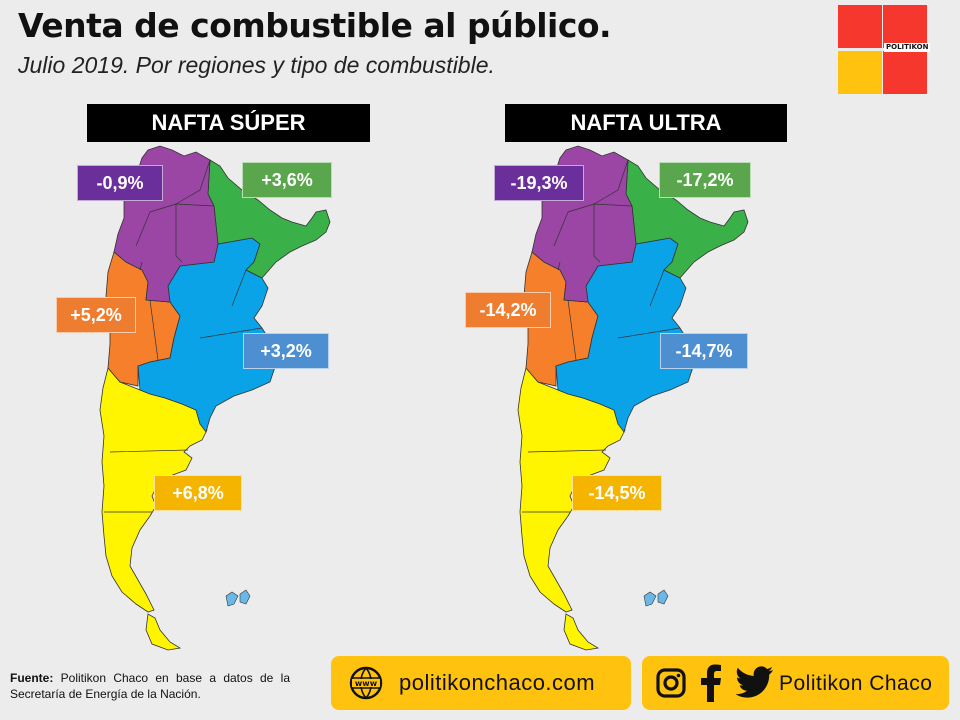 The width and height of the screenshot is (960, 720). Describe the element at coordinates (539, 183) in the screenshot. I see `label-ultra-noa: -19,3%` at that location.